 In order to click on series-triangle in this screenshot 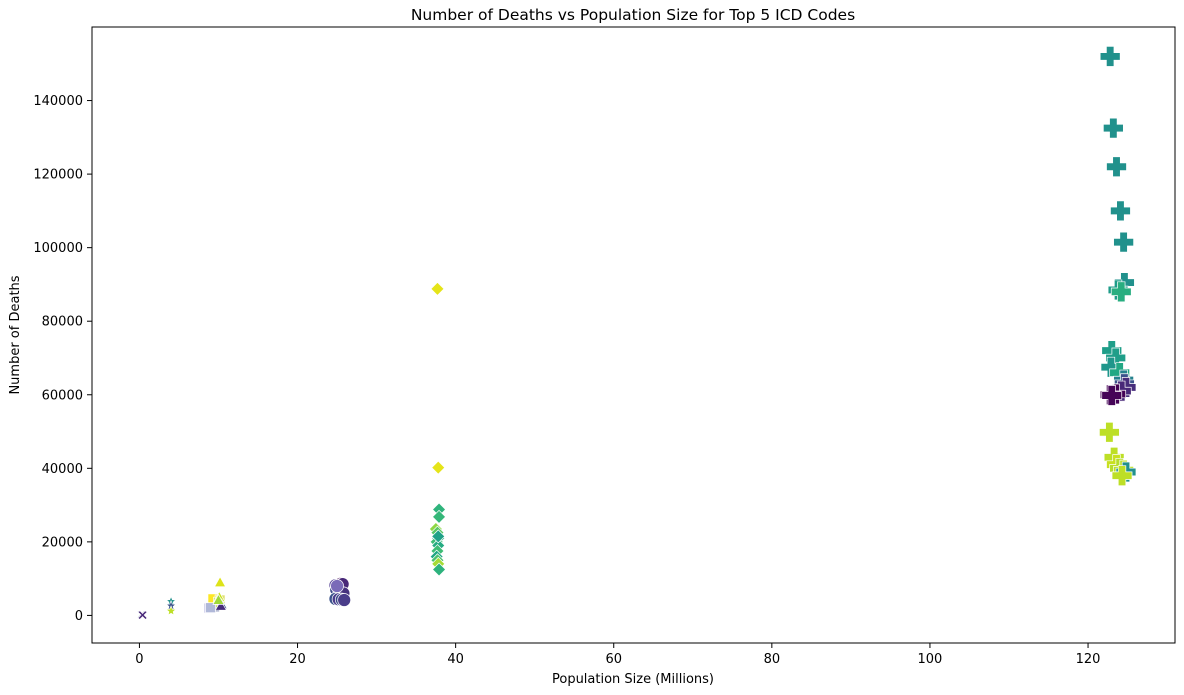, I will do `click(220, 593)`.